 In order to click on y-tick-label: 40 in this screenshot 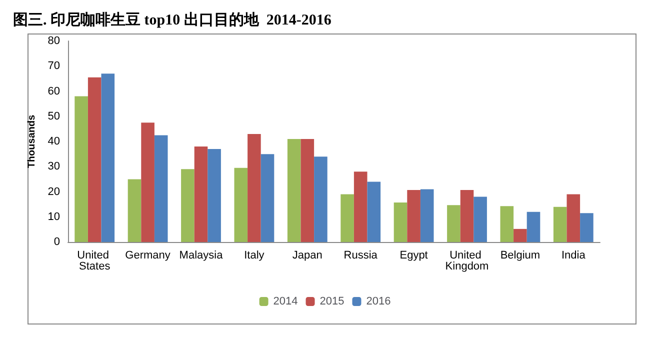, I will do `click(54, 142)`.